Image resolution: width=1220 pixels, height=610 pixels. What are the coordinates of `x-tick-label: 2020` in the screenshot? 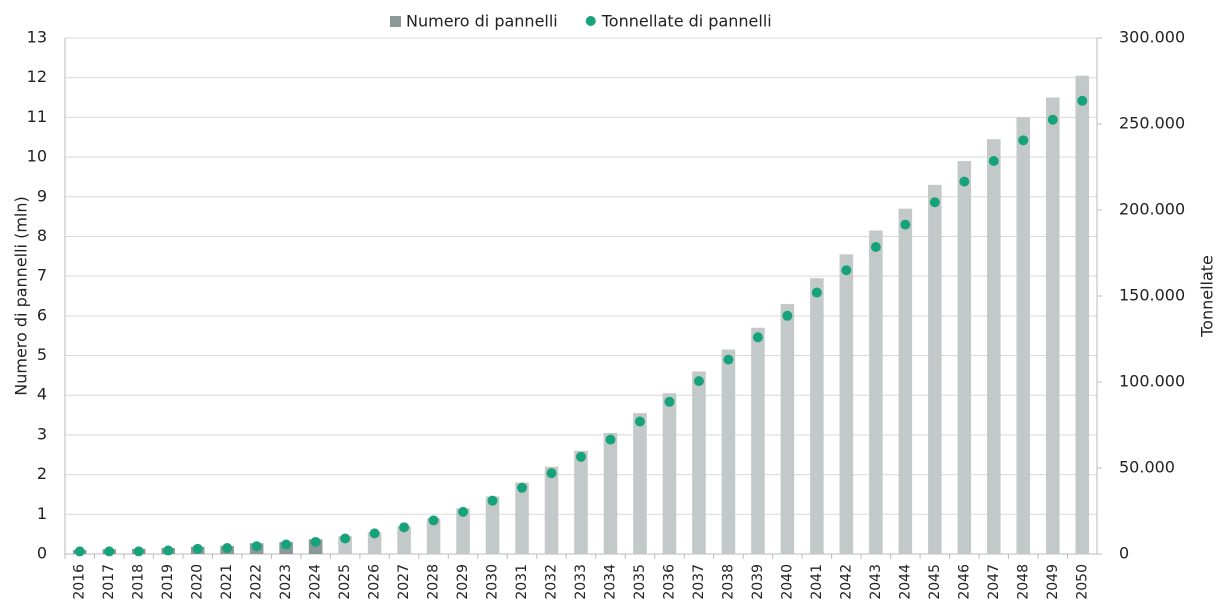 It's located at (198, 582).